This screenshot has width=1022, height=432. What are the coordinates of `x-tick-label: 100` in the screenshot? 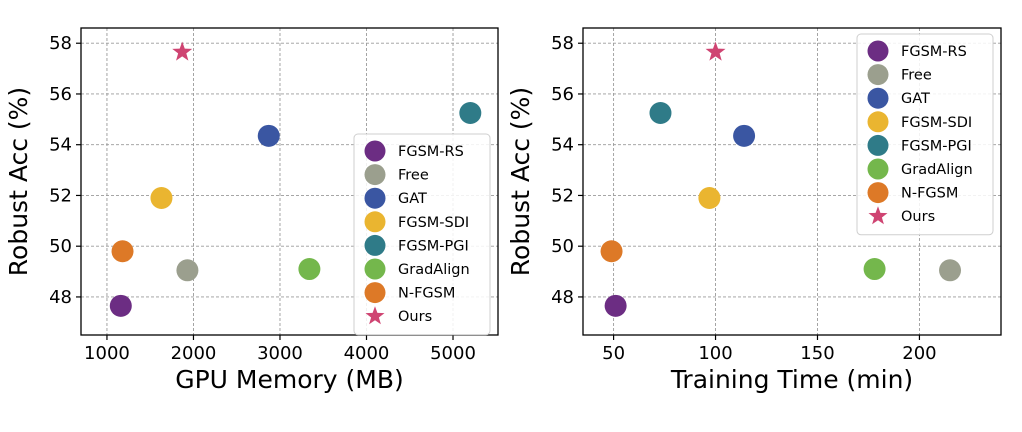 It's located at (715, 353).